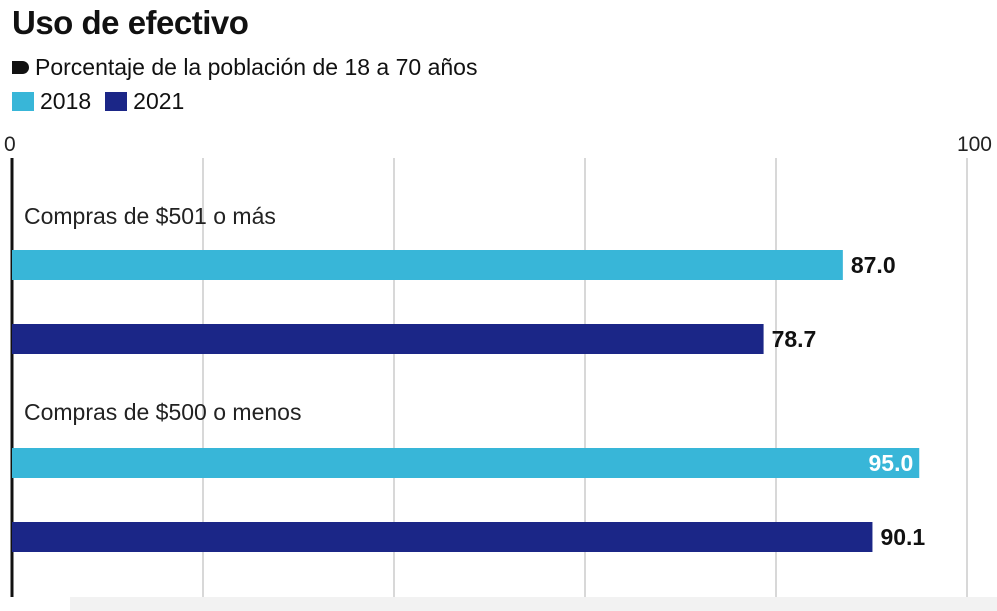 This screenshot has height=611, width=997. I want to click on bar-value-label: 87.0, so click(873, 265).